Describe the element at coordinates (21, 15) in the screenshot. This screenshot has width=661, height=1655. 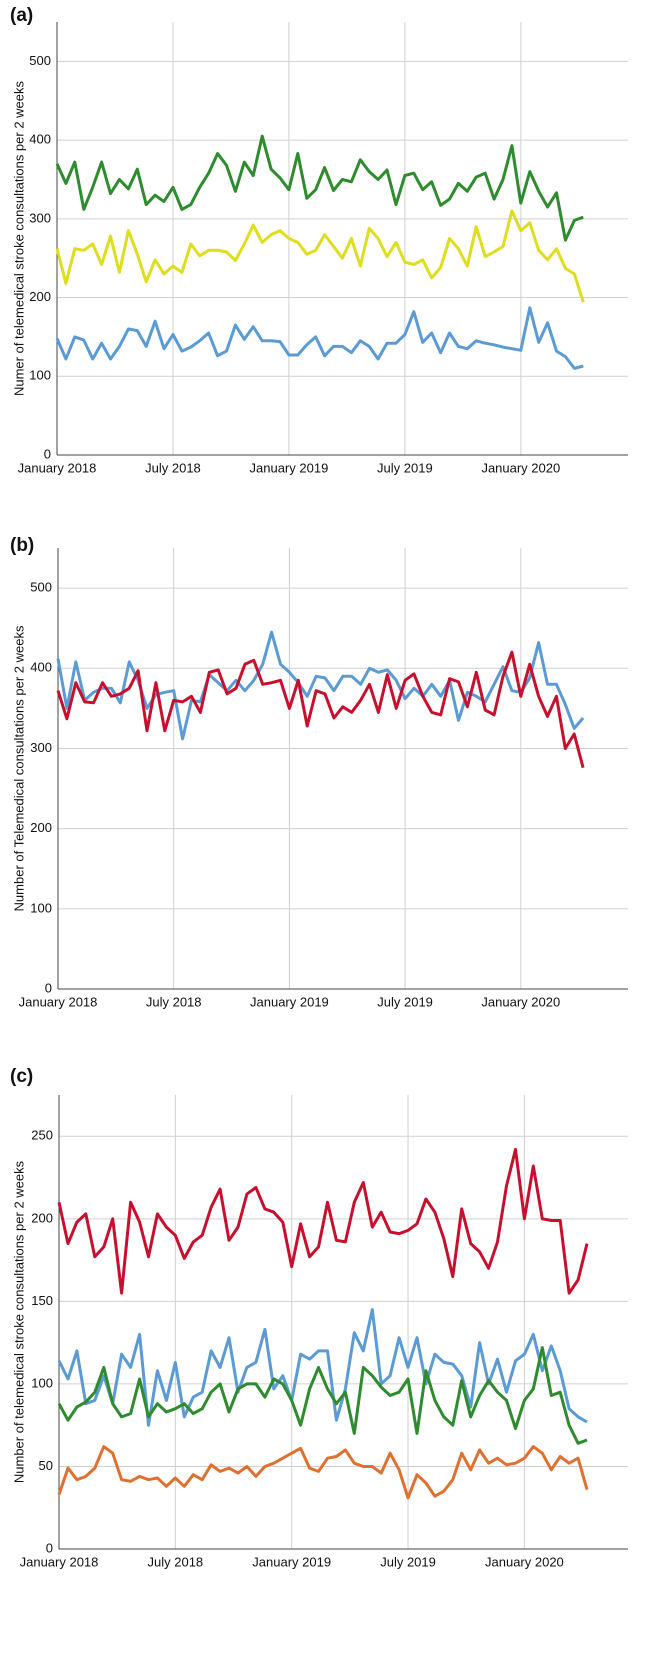
I see `panel-label: (a)` at that location.